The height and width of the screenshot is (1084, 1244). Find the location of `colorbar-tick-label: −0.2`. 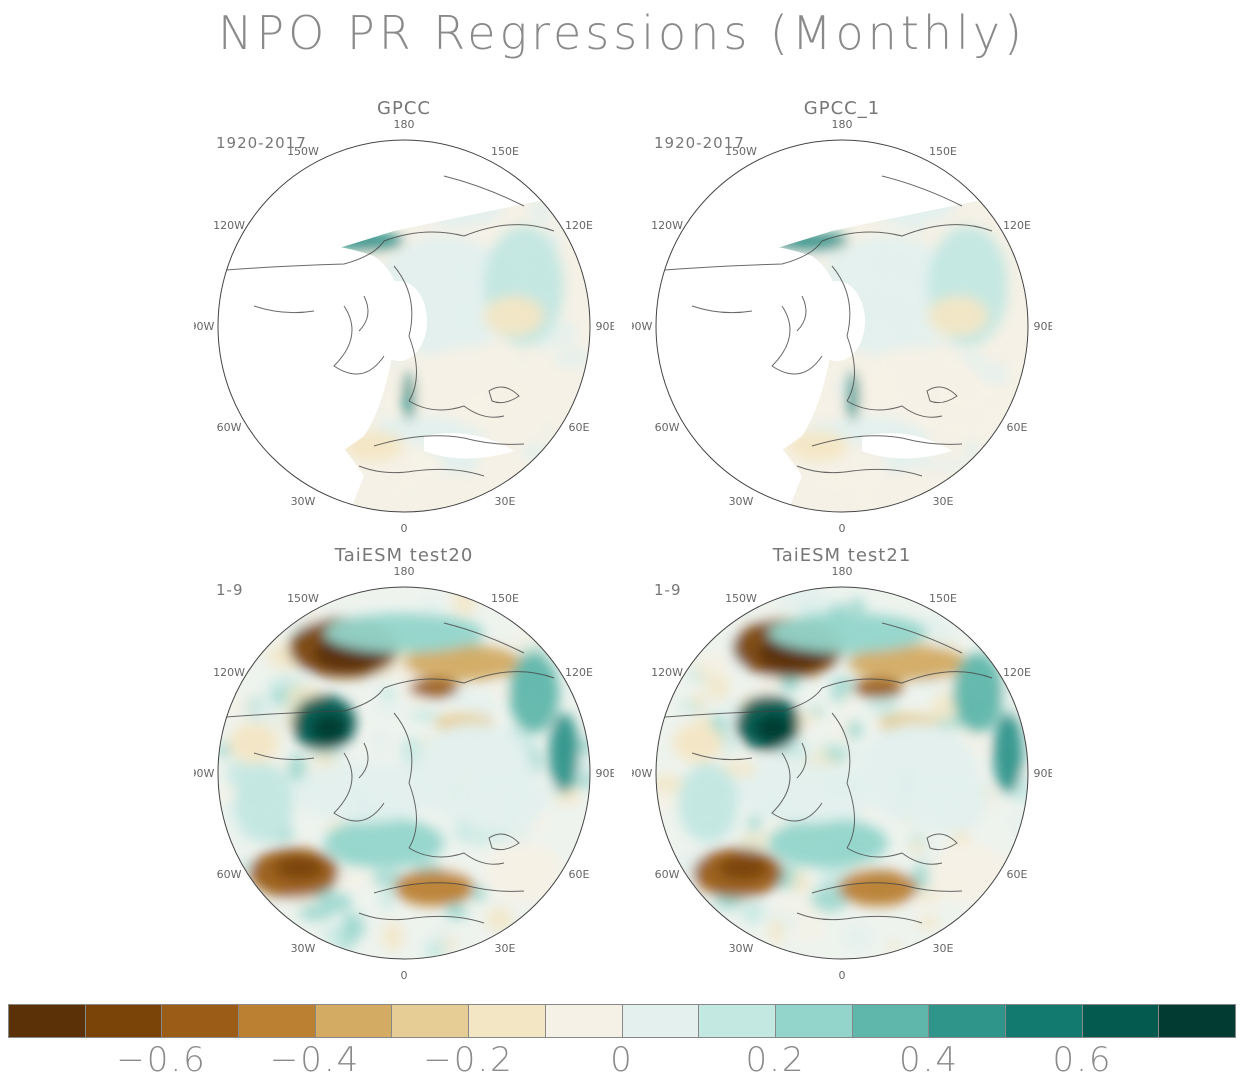

colorbar-tick-label: −0.2 is located at coordinates (468, 1060).